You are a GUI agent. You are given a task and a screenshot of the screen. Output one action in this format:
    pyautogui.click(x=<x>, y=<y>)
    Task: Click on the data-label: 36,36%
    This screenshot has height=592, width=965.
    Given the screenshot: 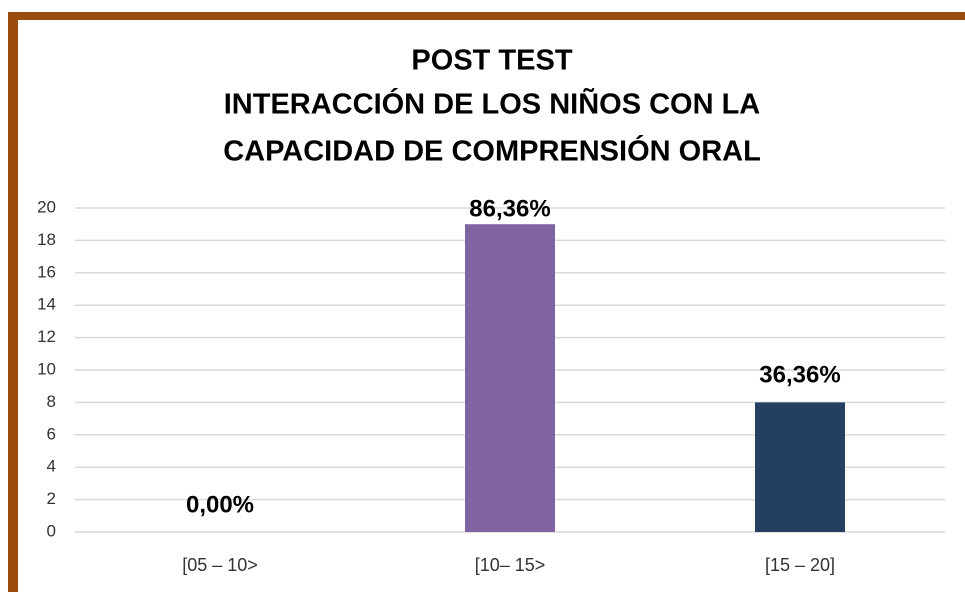 What is the action you would take?
    pyautogui.click(x=799, y=375)
    